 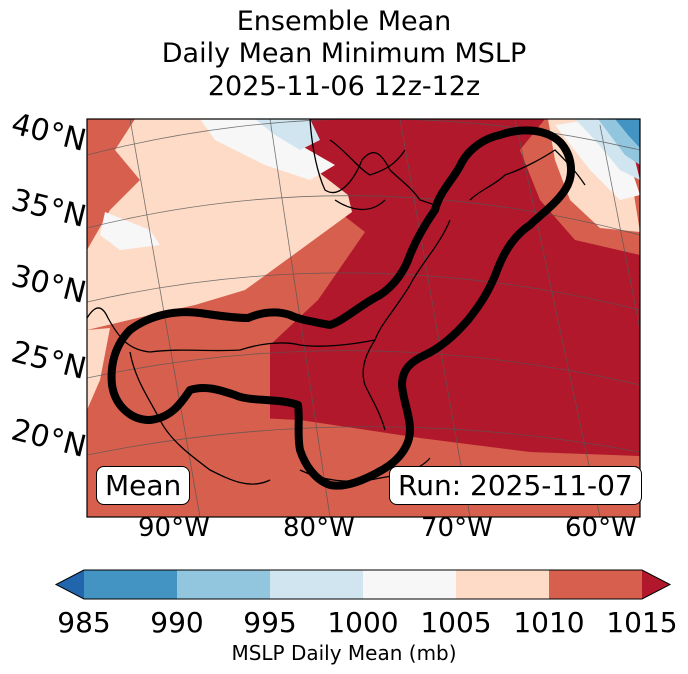 I want to click on lon-label-60w: 60°W, so click(x=601, y=528).